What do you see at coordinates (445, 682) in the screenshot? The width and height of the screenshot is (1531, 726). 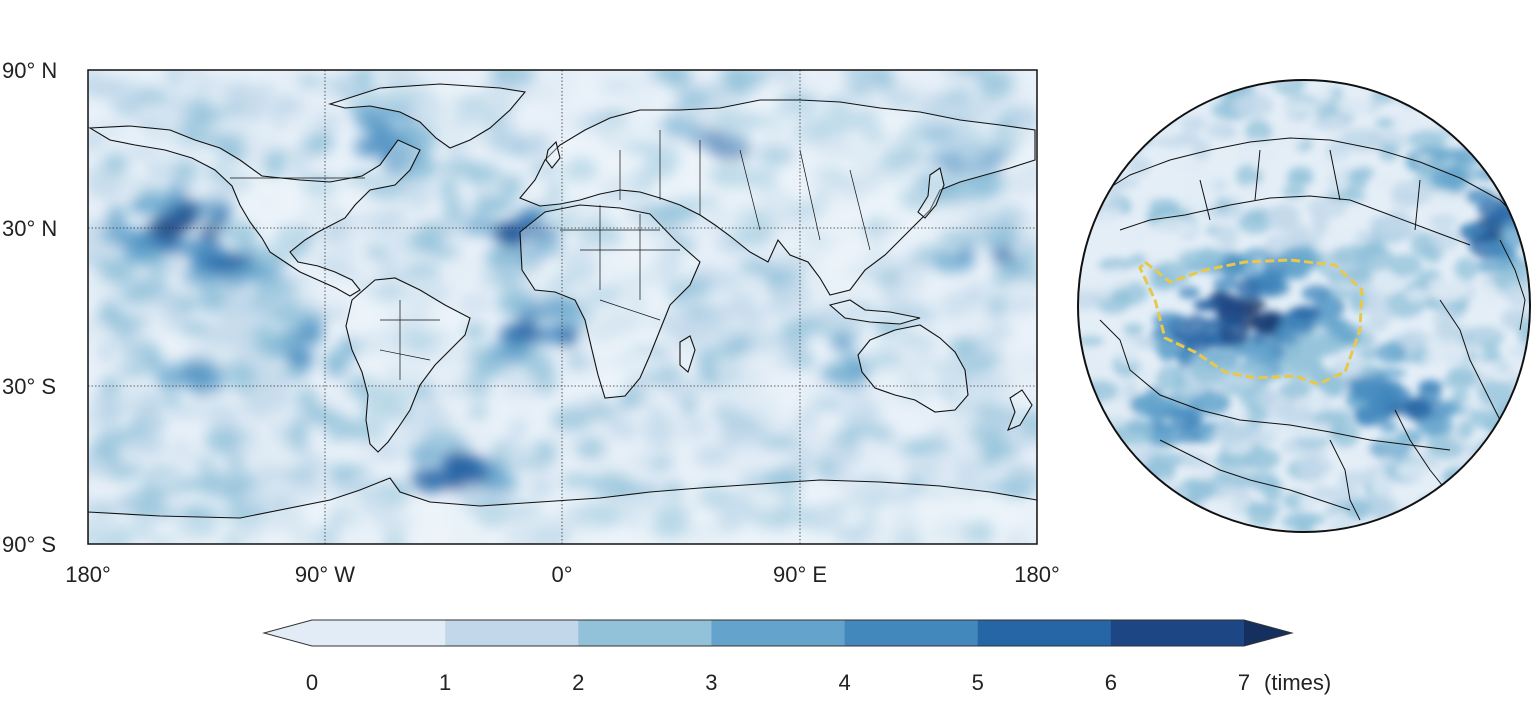 I see `colorbar-tick-label: 1` at bounding box center [445, 682].